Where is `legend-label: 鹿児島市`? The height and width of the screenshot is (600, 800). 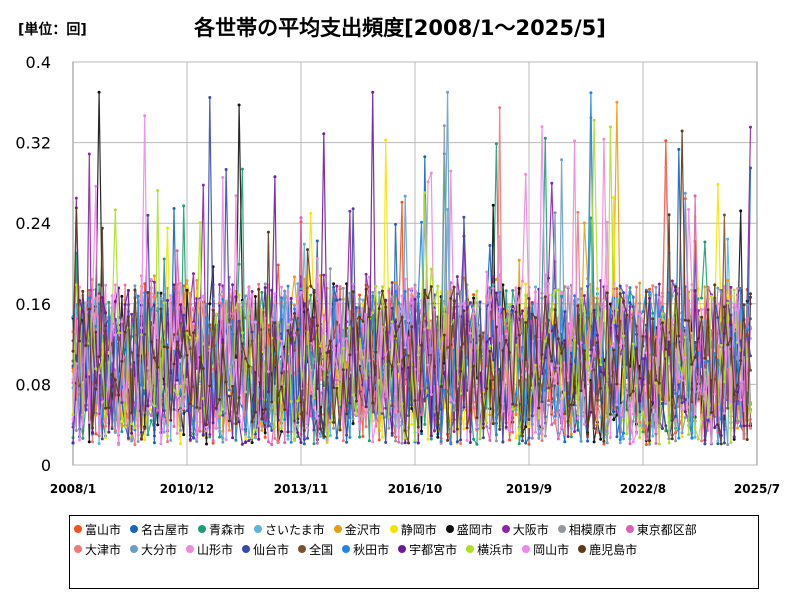
legend-label: 鹿児島市 is located at coordinates (613, 549).